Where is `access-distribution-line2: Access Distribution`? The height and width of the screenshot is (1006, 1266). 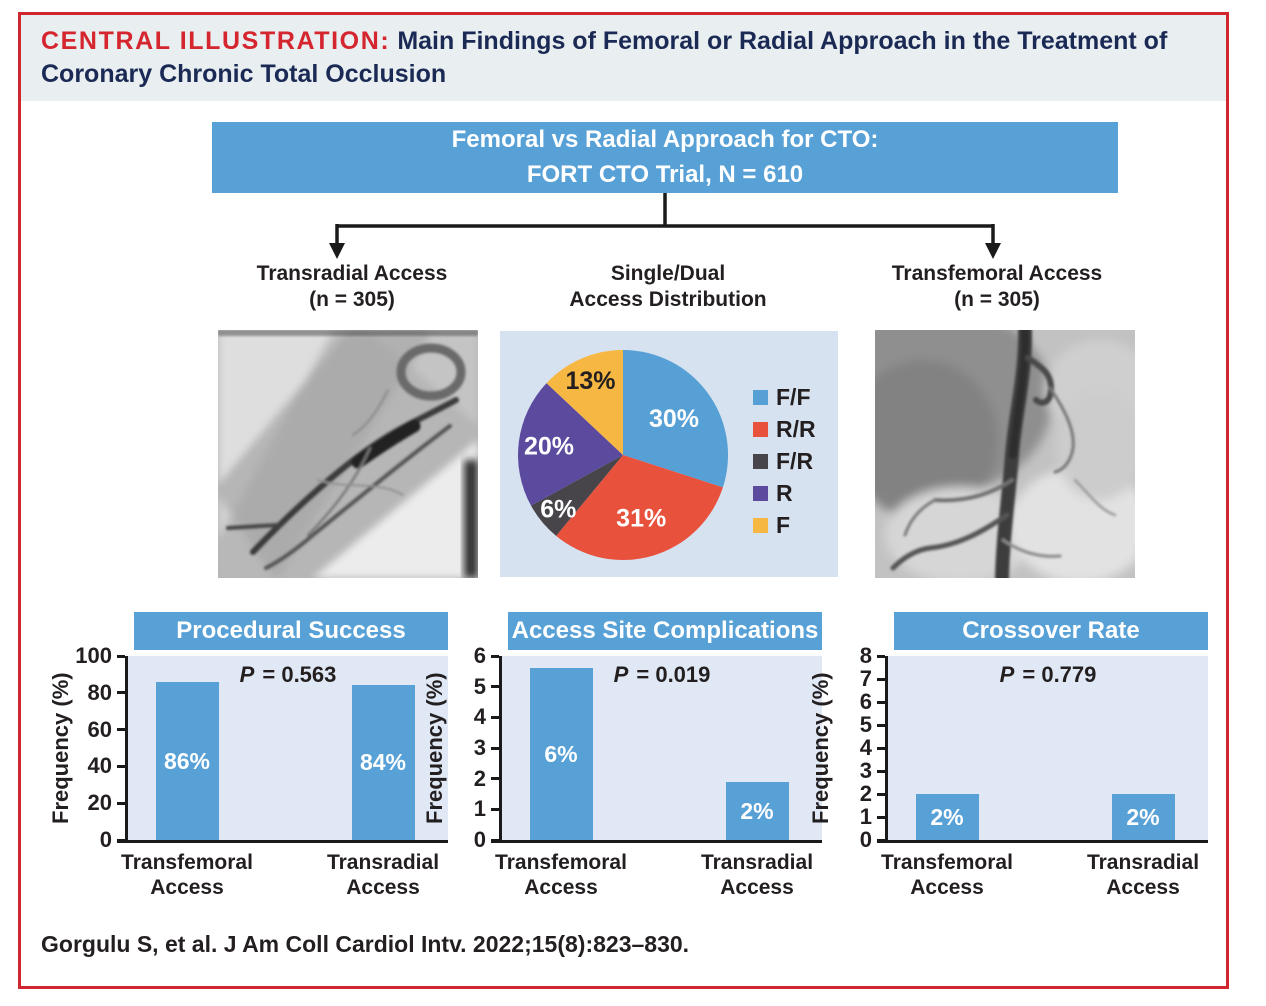 access-distribution-line2: Access Distribution is located at coordinates (668, 300).